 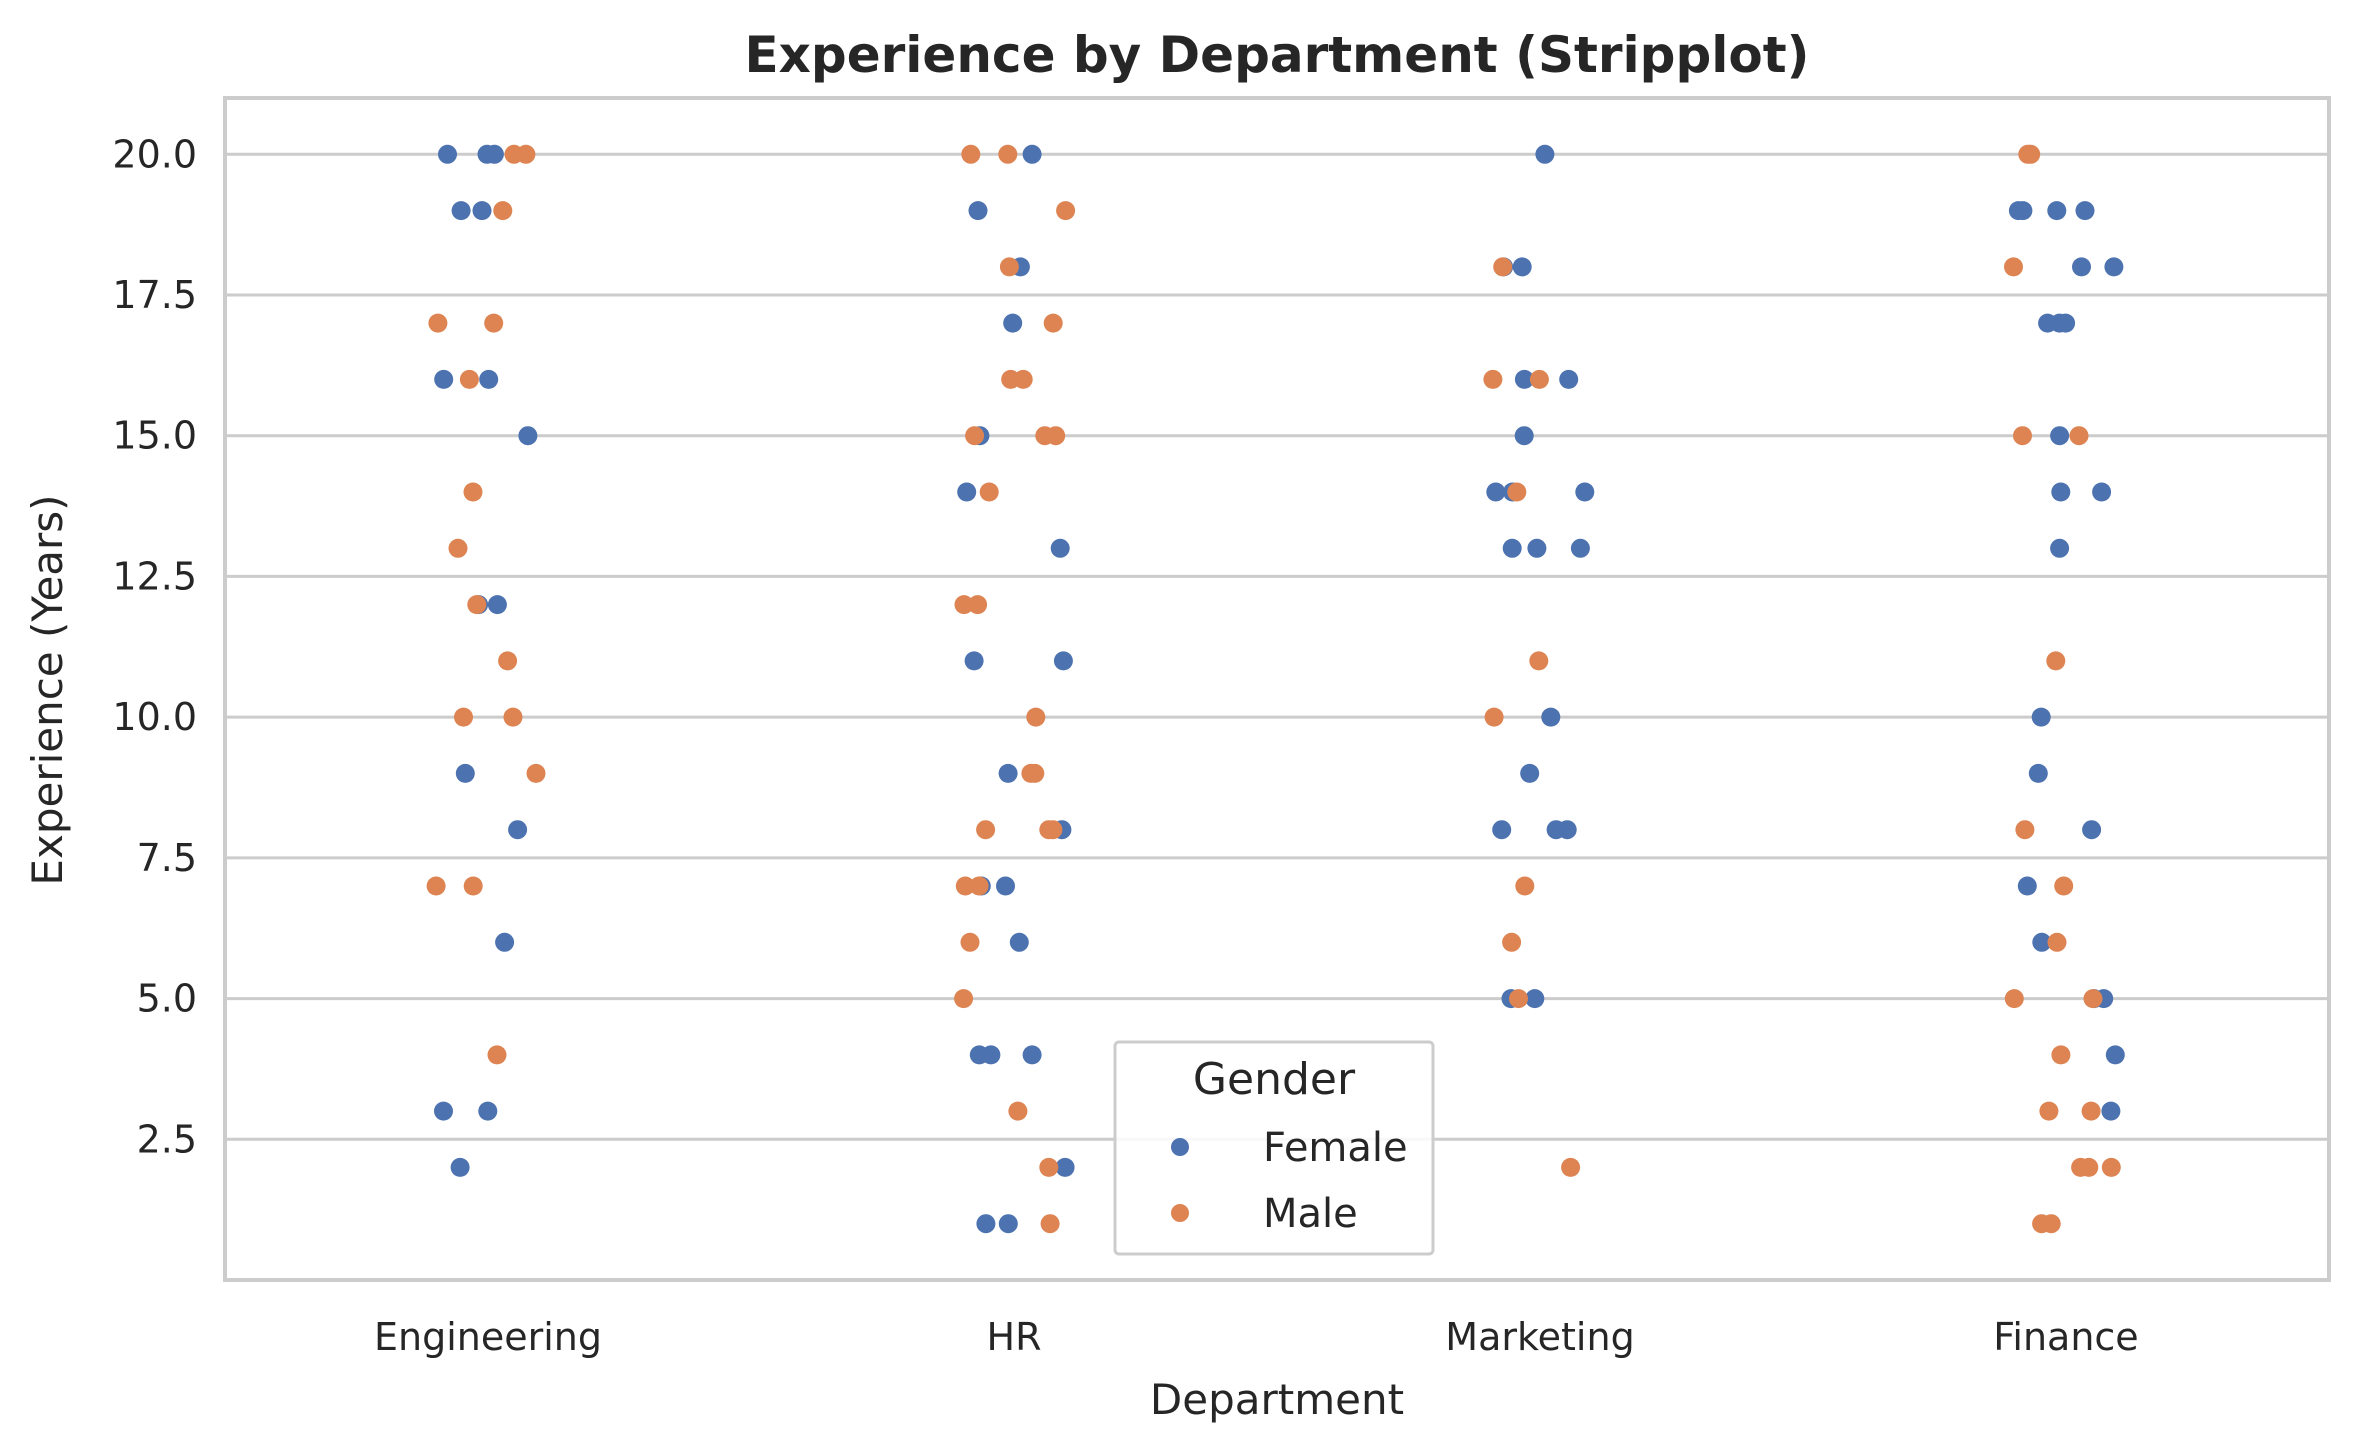 What do you see at coordinates (1256, 1337) in the screenshot?
I see `x-axis-ticks: Engineering HR Marketing Finance` at bounding box center [1256, 1337].